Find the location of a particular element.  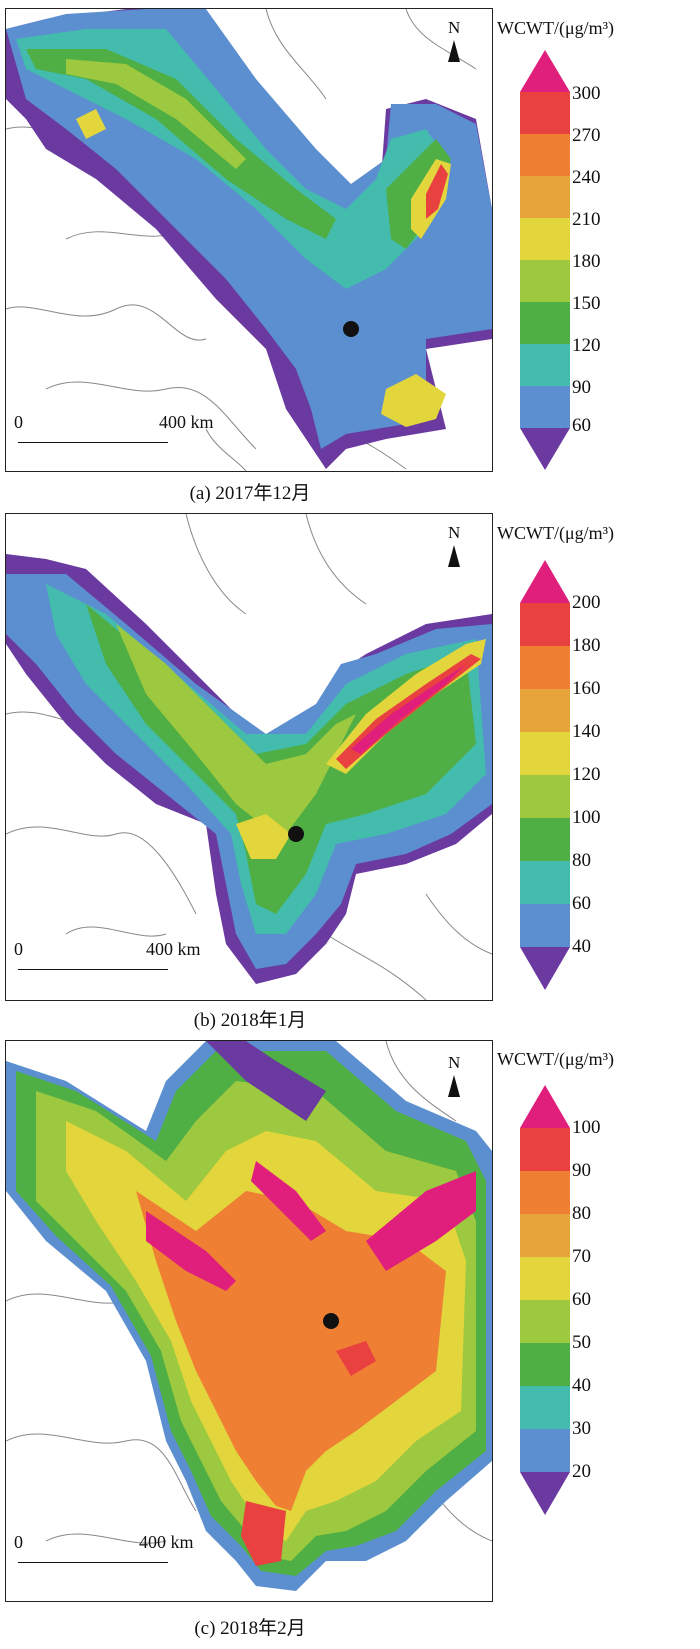

tick-c-6: 40 is located at coordinates (581, 1385).